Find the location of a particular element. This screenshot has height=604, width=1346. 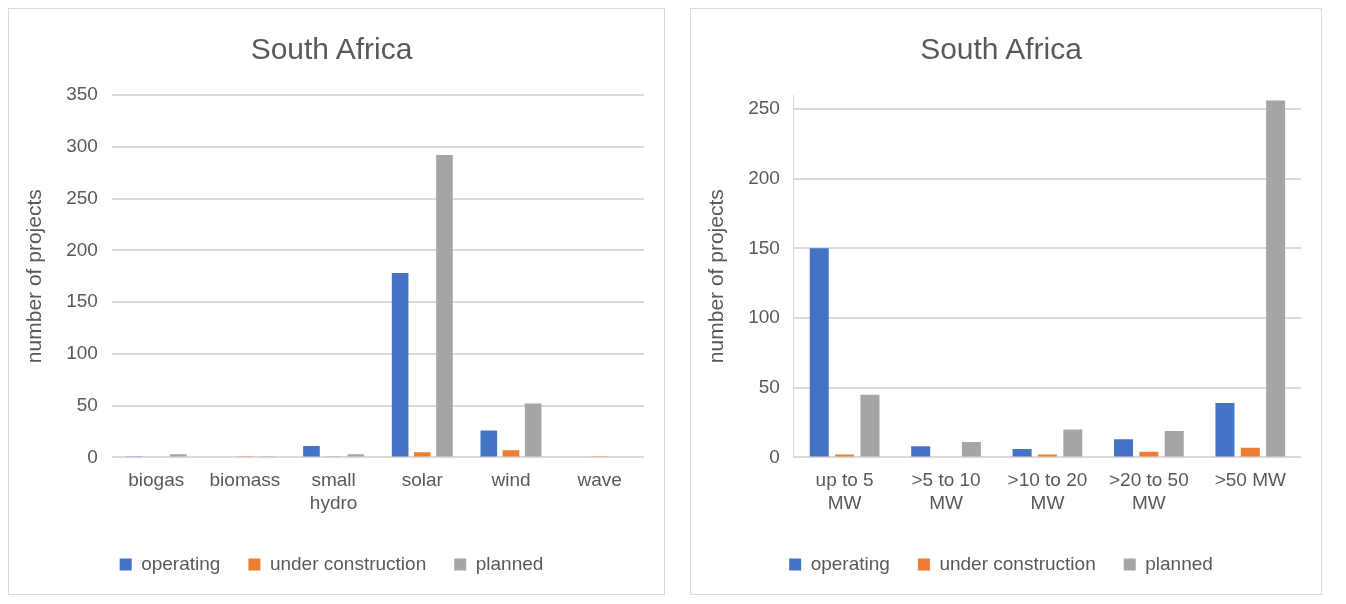

y-tick-label: 350 is located at coordinates (82, 94).